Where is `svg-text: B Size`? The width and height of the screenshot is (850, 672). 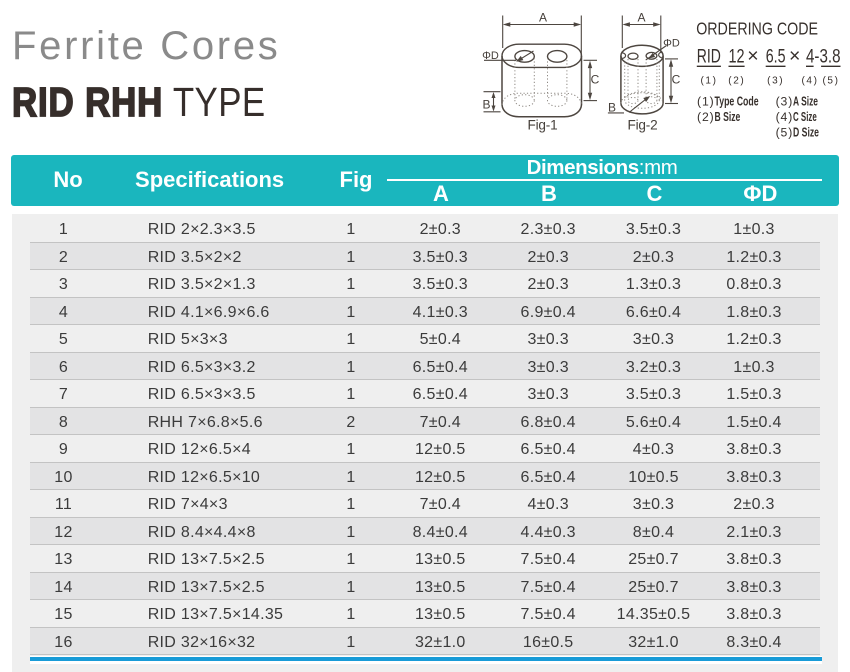 svg-text: B Size is located at coordinates (728, 117).